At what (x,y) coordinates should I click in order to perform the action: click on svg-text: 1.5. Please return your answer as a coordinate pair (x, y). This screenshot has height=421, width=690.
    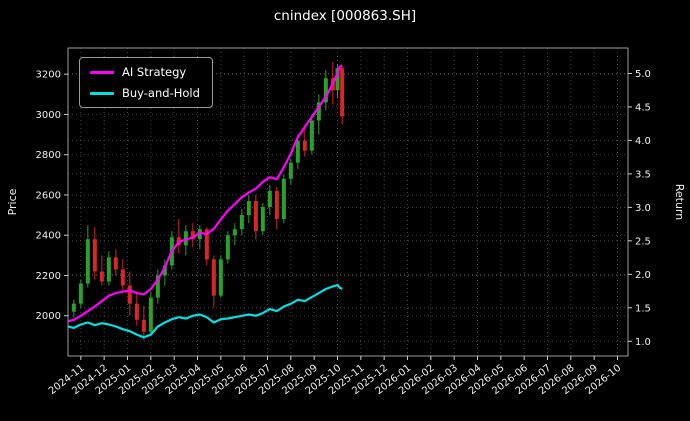
    Looking at the image, I should click on (643, 308).